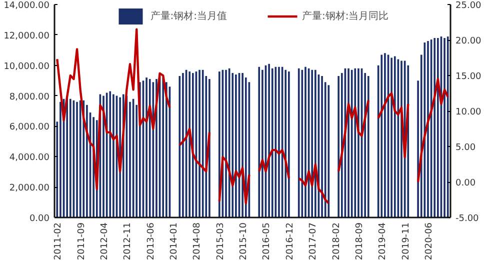 The width and height of the screenshot is (484, 263). Describe the element at coordinates (337, 241) in the screenshot. I see `x-tick-label: 2018-02` at that location.